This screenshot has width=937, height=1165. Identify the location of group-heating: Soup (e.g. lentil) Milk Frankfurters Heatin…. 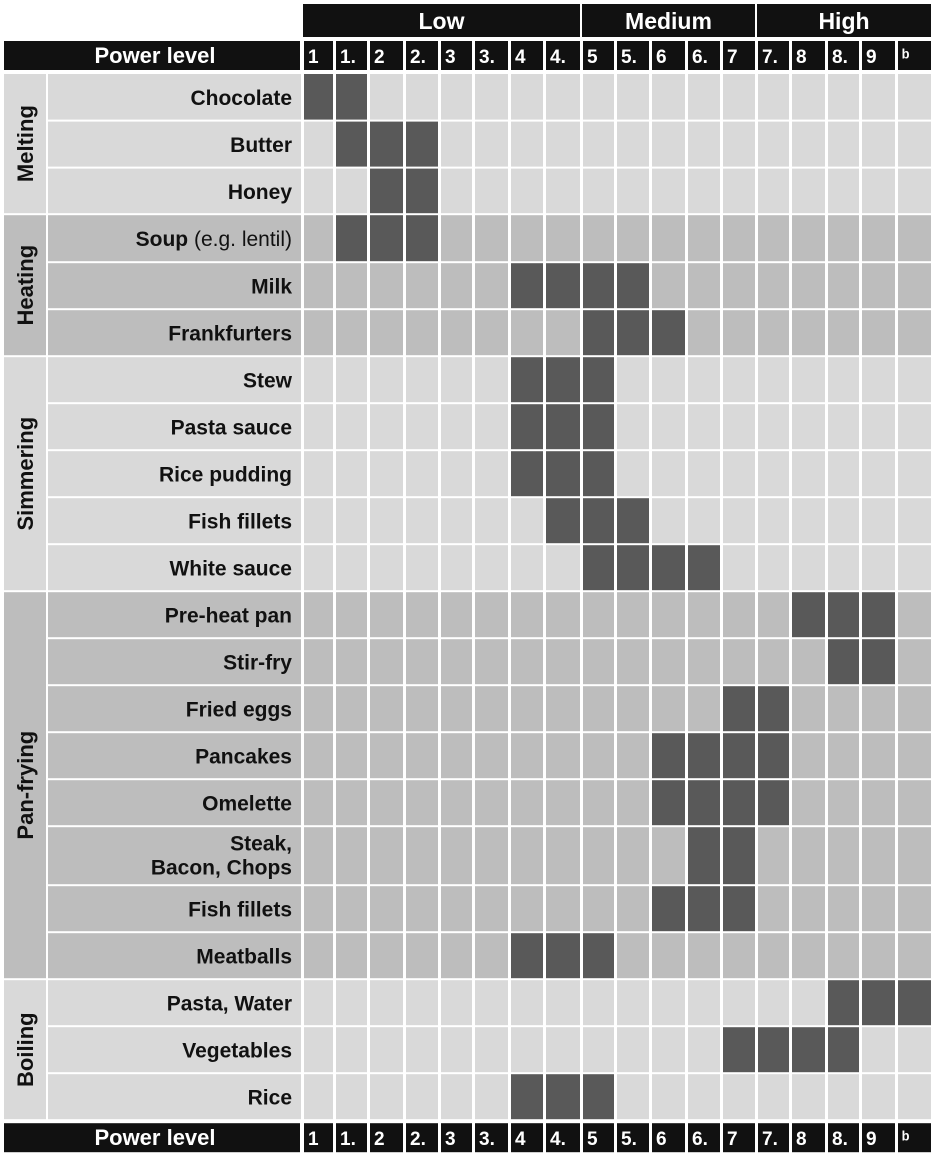
(467, 285).